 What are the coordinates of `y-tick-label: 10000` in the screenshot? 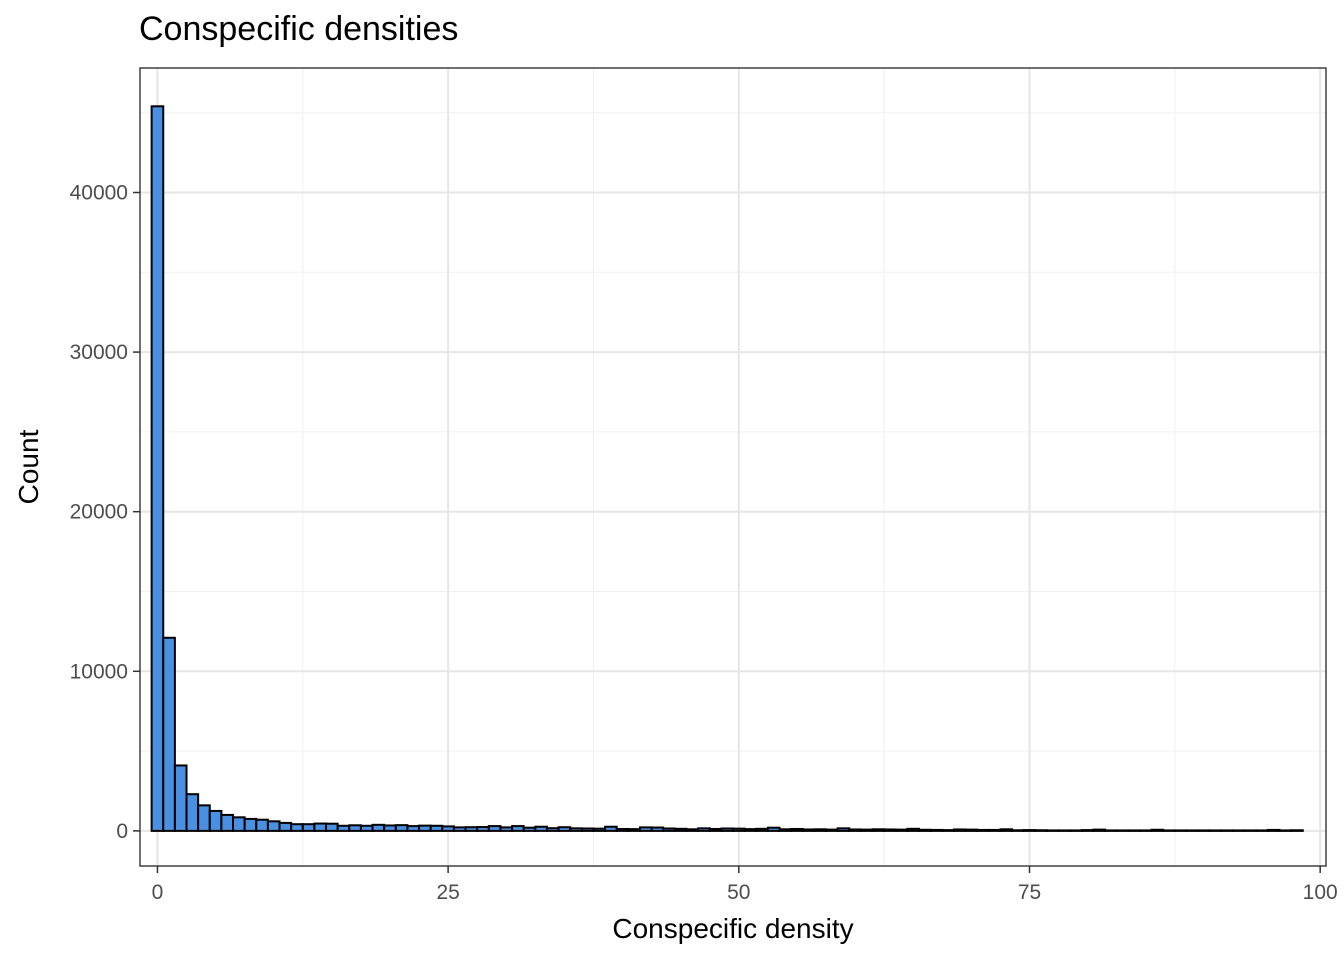 It's located at (99, 671).